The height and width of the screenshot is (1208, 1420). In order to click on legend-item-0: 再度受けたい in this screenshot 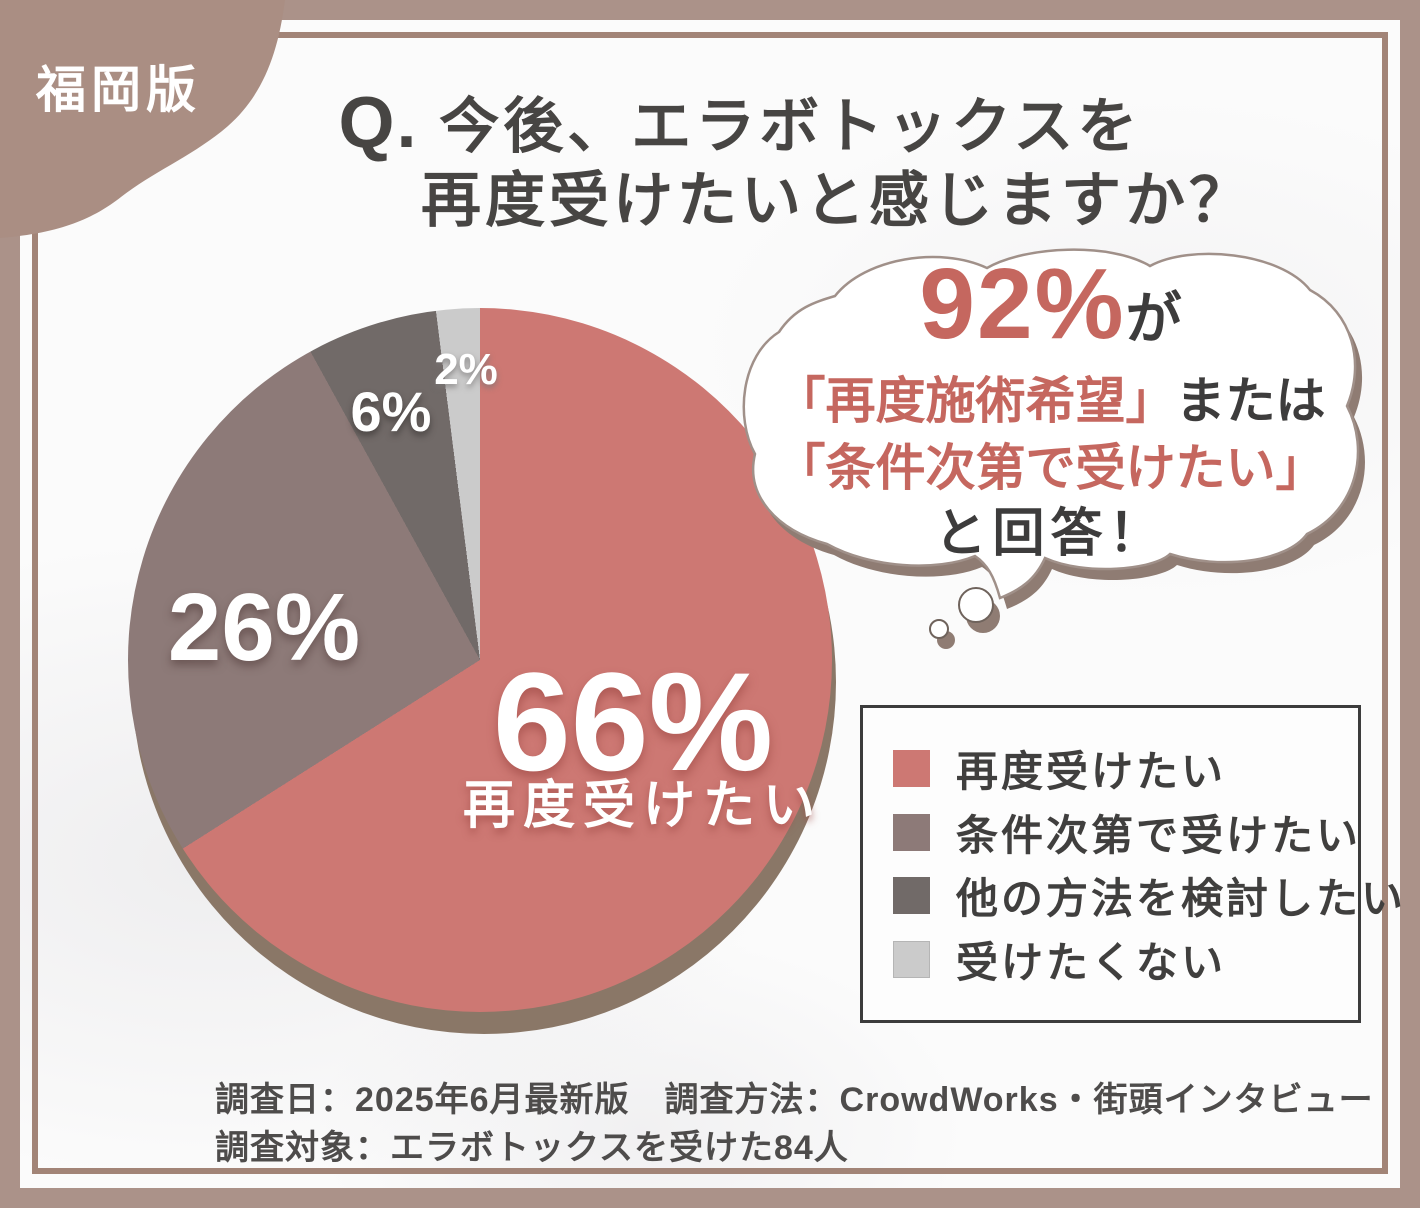, I will do `click(1115, 768)`.